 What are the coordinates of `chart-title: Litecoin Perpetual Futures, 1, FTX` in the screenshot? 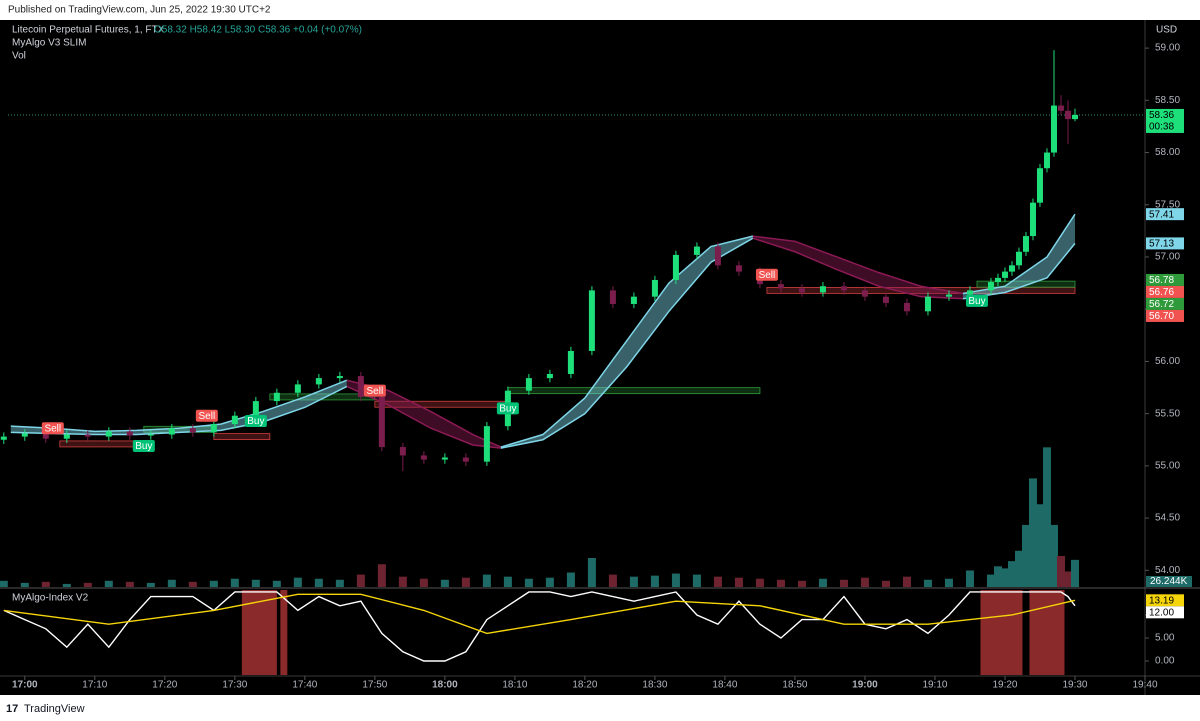 It's located at (88, 30).